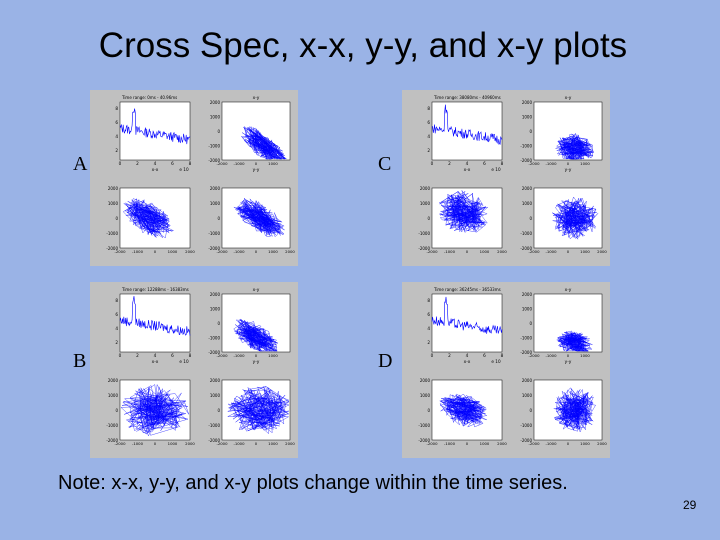  Describe the element at coordinates (467, 170) in the screenshot. I see `xx-label: x-x` at that location.